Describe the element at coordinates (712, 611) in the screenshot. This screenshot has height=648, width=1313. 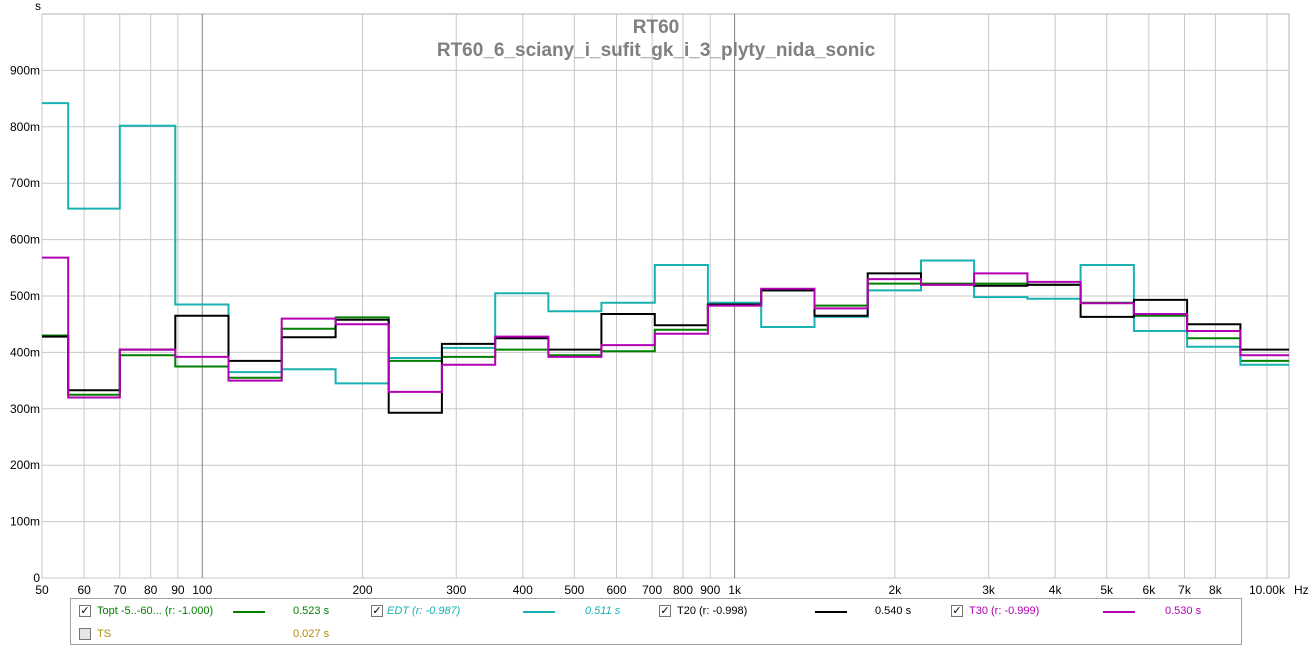
I see `legend-label: T20 (r: -0.998)` at that location.